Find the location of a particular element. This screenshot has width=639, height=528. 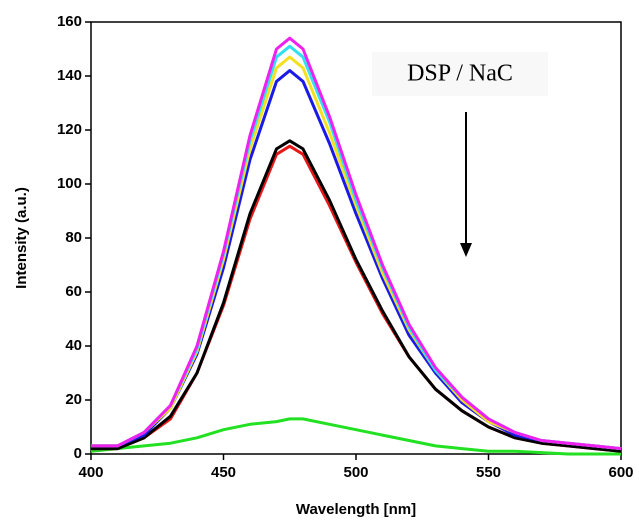

annotation: DSP / NaC is located at coordinates (460, 74).